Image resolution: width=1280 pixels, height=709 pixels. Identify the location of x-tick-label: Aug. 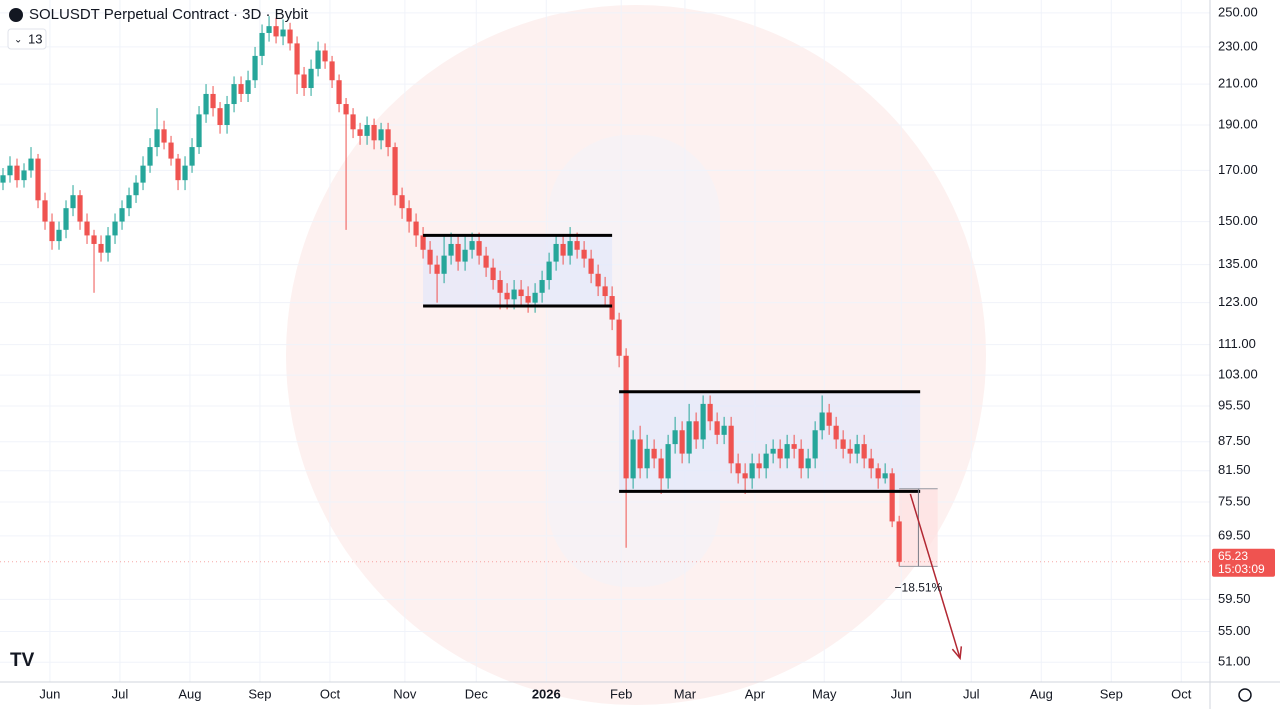
(1041, 693).